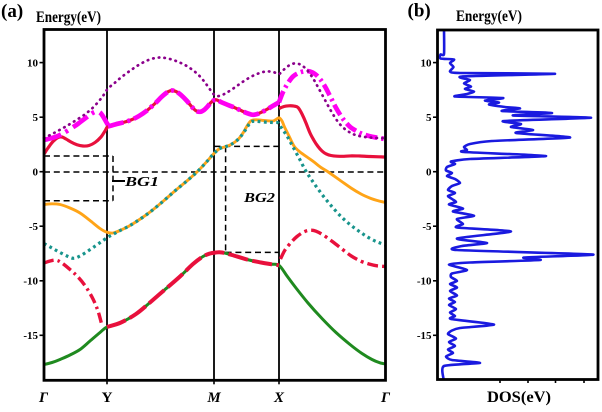 The height and width of the screenshot is (412, 602). I want to click on svg-text: (b), so click(419, 11).